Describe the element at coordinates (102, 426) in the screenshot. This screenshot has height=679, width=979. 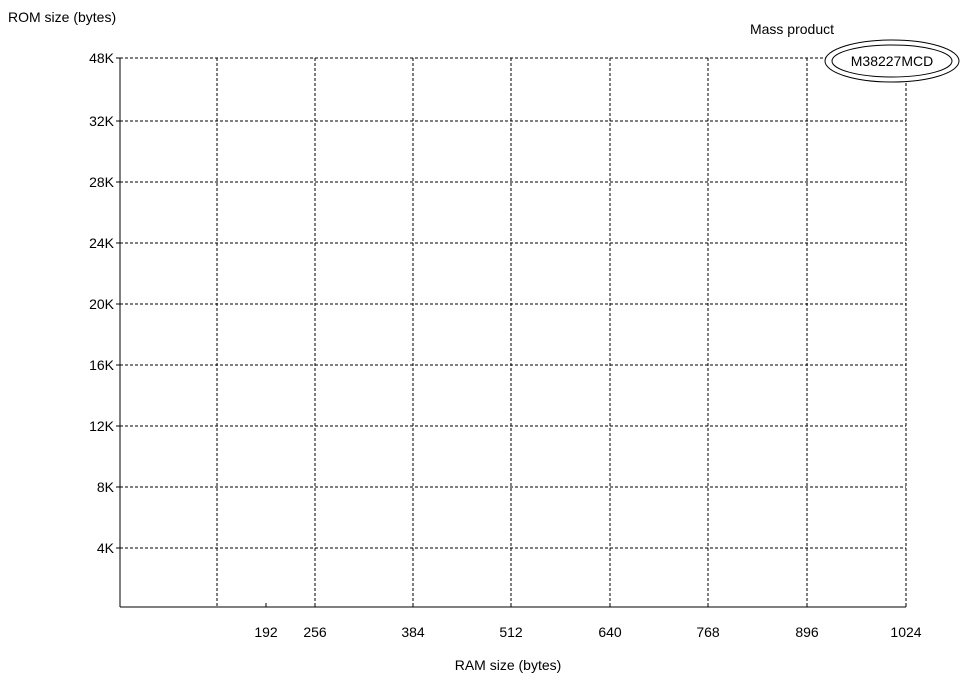
I see `y-tick-label: 12K` at that location.